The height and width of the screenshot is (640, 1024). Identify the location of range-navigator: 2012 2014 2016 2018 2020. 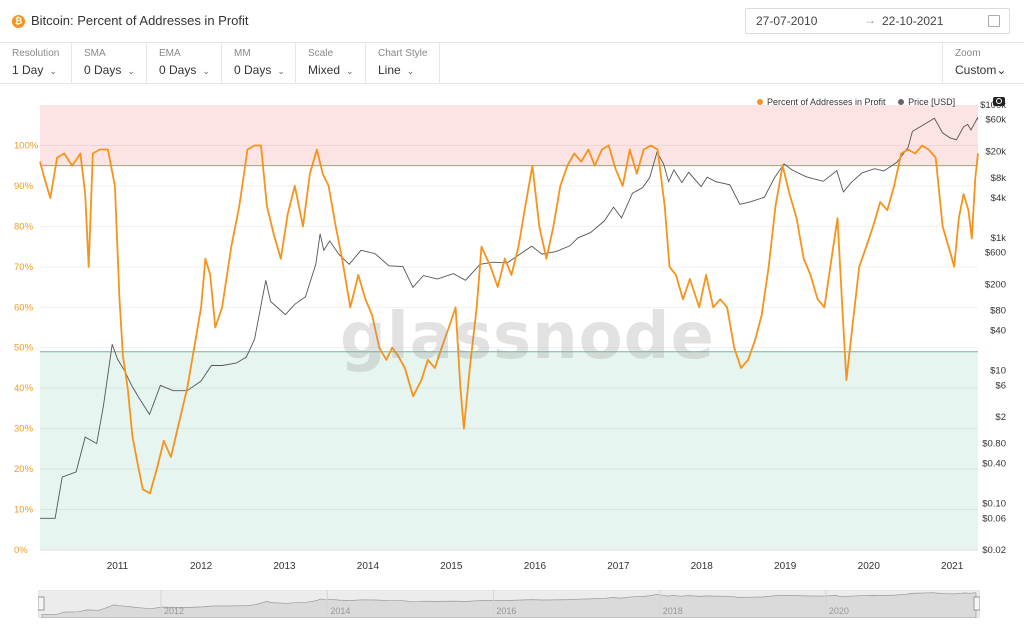
(509, 604).